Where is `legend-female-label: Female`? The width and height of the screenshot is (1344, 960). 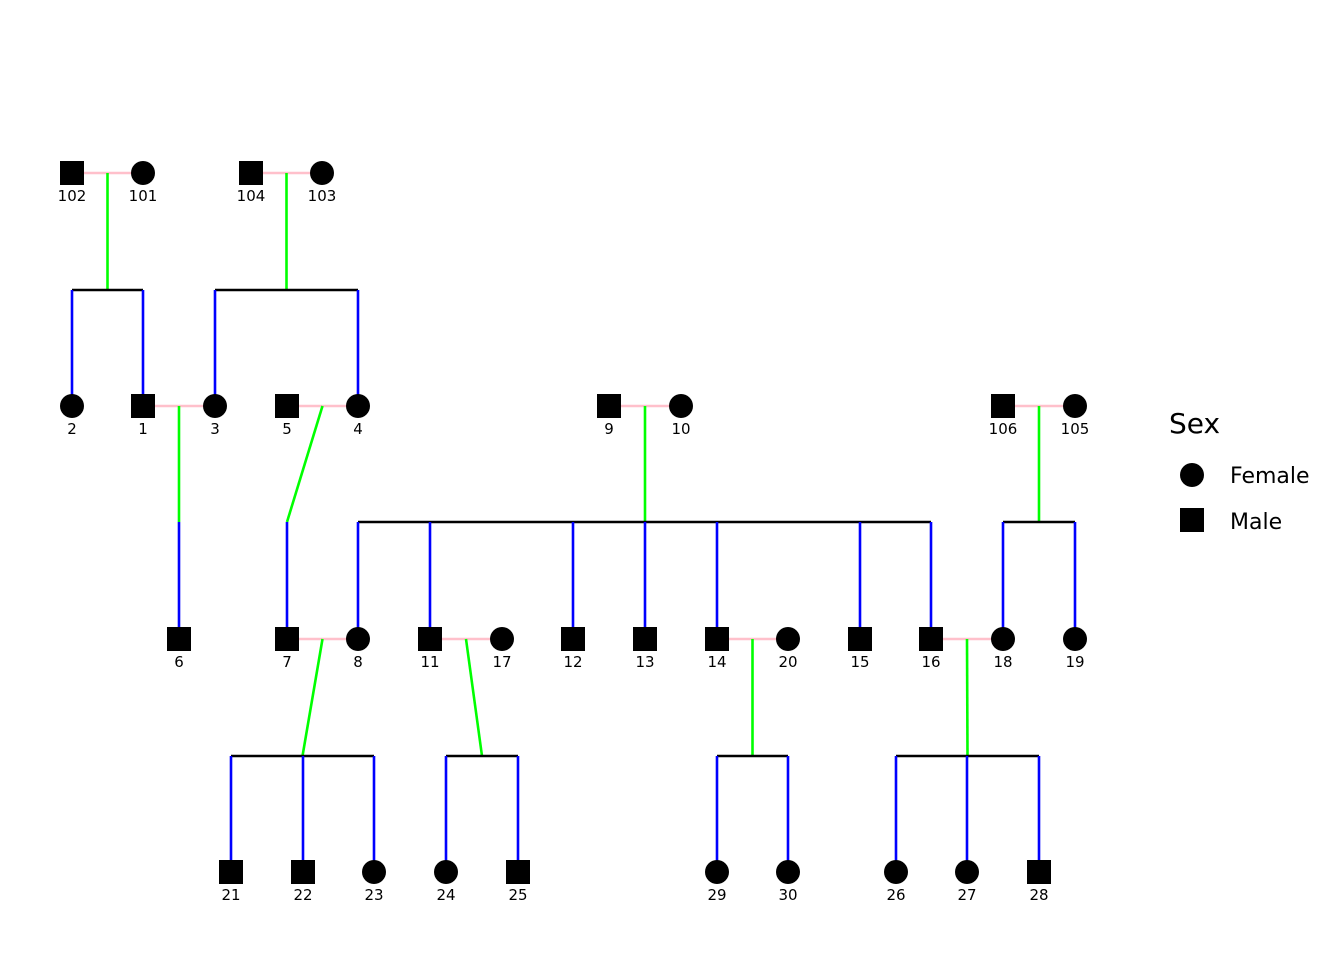
legend-female-label: Female is located at coordinates (1270, 476).